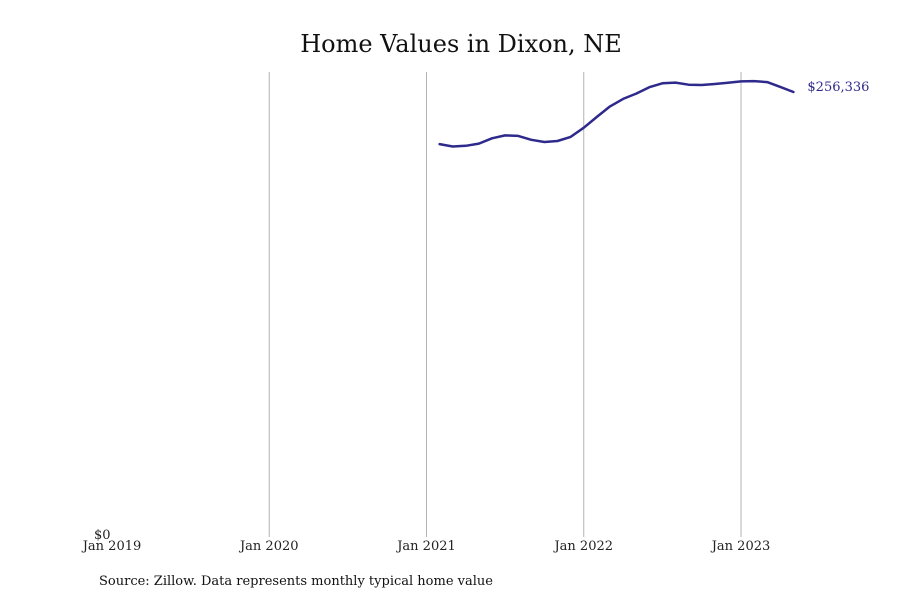  Describe the element at coordinates (111, 546) in the screenshot. I see `x-tick-label-2019: Jan 2019` at that location.